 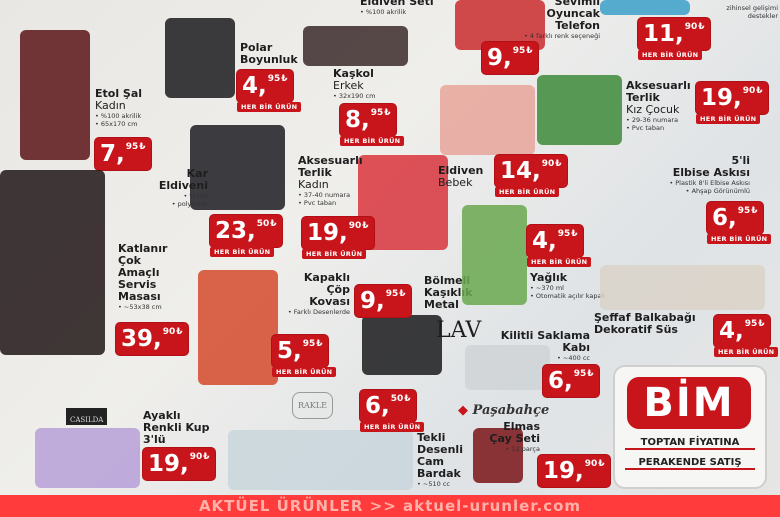 I want to click on product-label: Kilitli Saklama Kabı • ~400 cc, so click(x=545, y=346).